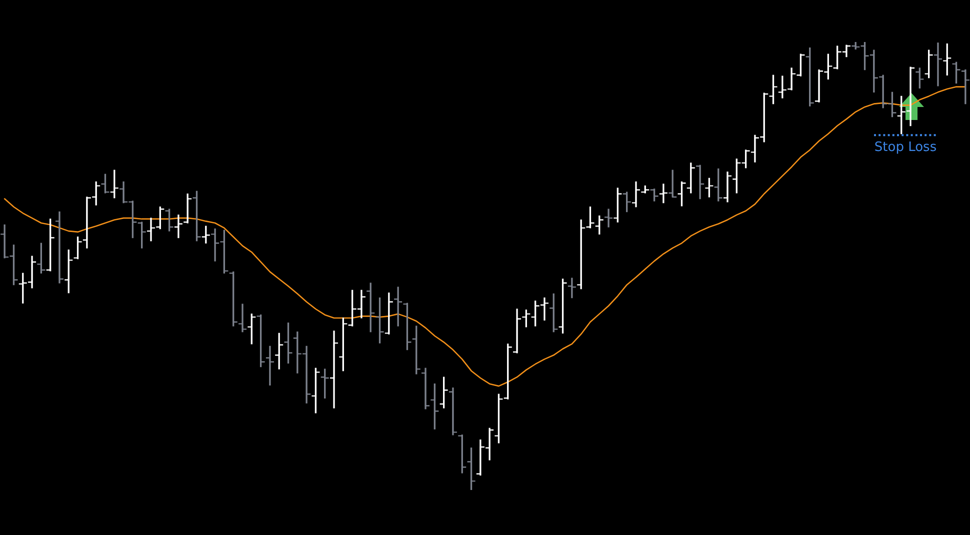 Image resolution: width=970 pixels, height=535 pixels. What do you see at coordinates (905, 148) in the screenshot?
I see `ref-line-label: Stop Loss` at bounding box center [905, 148].